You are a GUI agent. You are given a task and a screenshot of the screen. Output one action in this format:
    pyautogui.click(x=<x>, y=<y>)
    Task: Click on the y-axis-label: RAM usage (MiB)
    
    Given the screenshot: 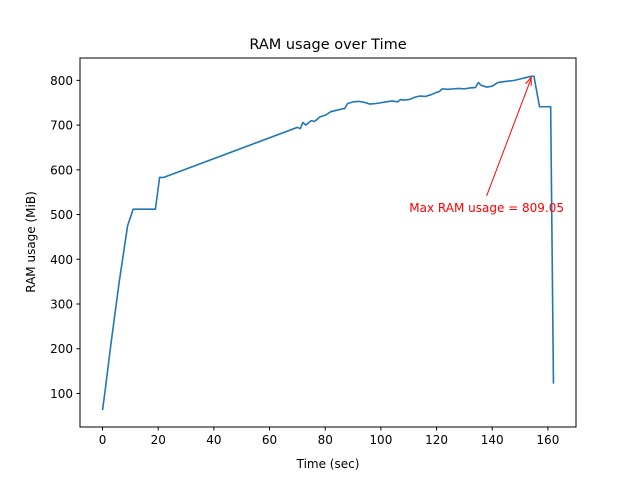 What is the action you would take?
    pyautogui.click(x=31, y=242)
    